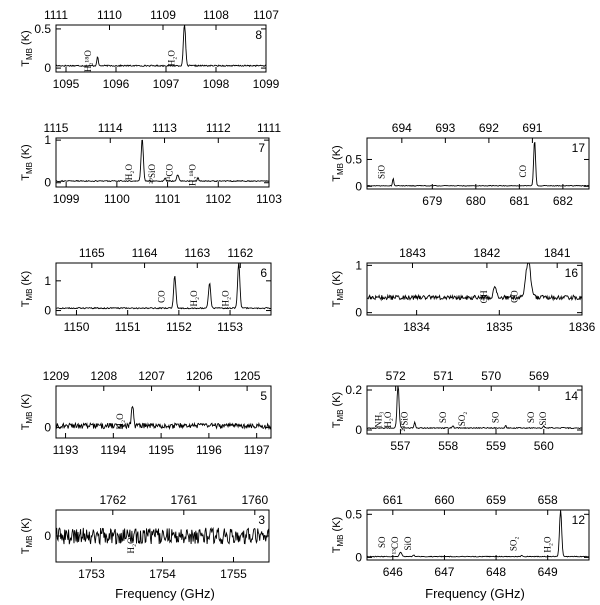  Describe the element at coordinates (56, 128) in the screenshot. I see `top-tick-label: 1115` at that location.